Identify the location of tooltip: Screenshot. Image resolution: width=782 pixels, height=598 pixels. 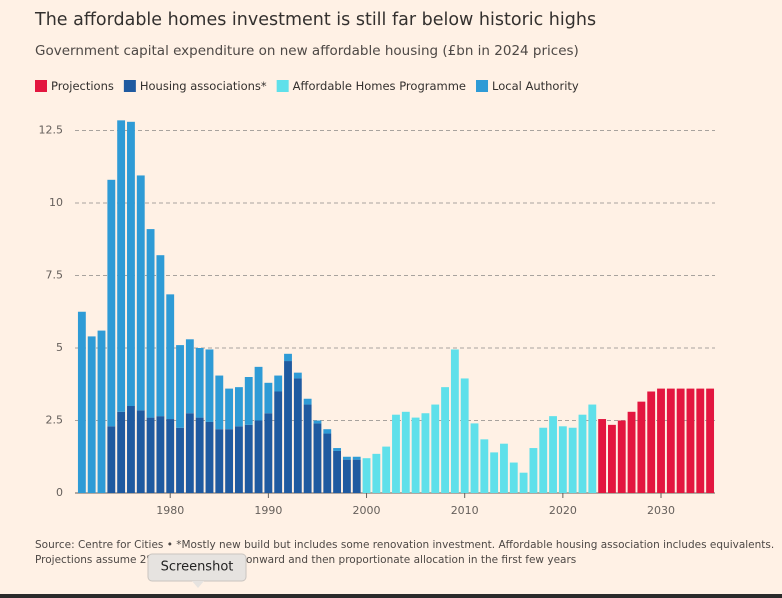
(197, 570).